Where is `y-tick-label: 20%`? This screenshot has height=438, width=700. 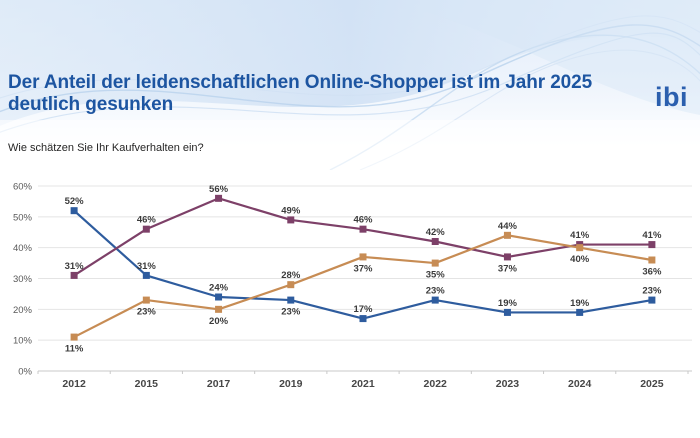
y-tick-label: 20% is located at coordinates (23, 310).